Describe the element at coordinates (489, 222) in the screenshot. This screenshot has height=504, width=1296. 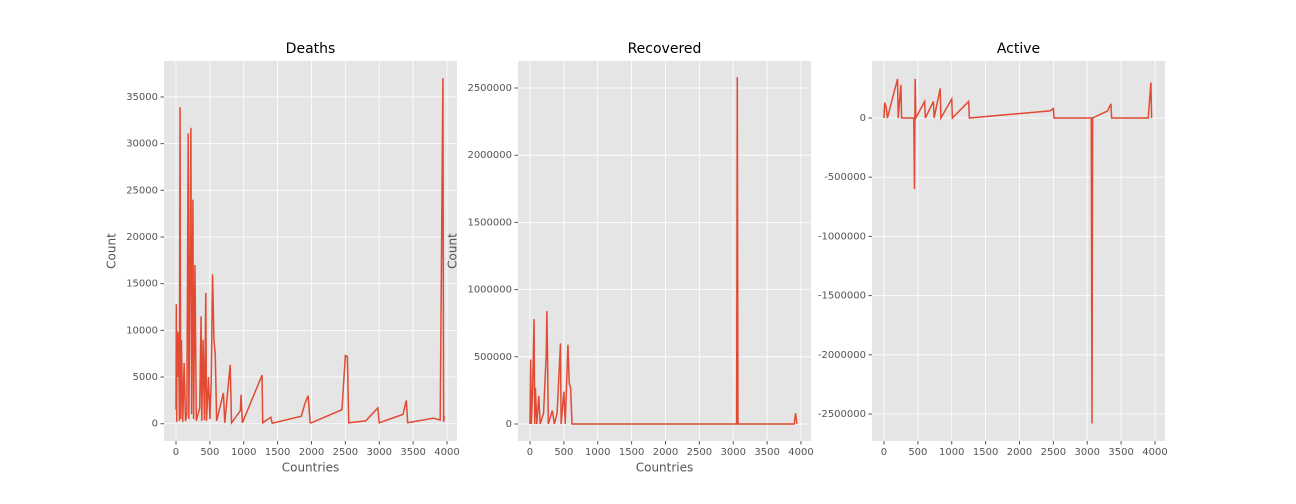
I see `y-tick-label: 1500000` at that location.